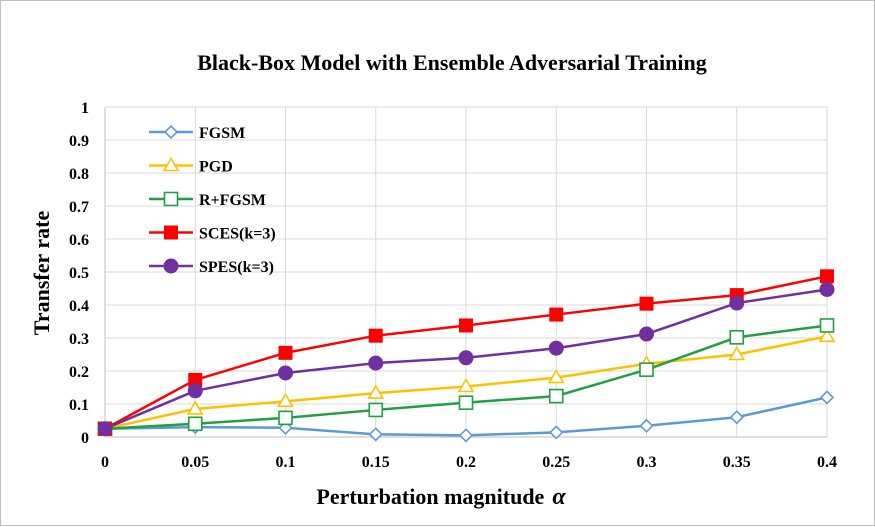 The height and width of the screenshot is (527, 875). I want to click on y-tick-label: 0.1, so click(79, 405).